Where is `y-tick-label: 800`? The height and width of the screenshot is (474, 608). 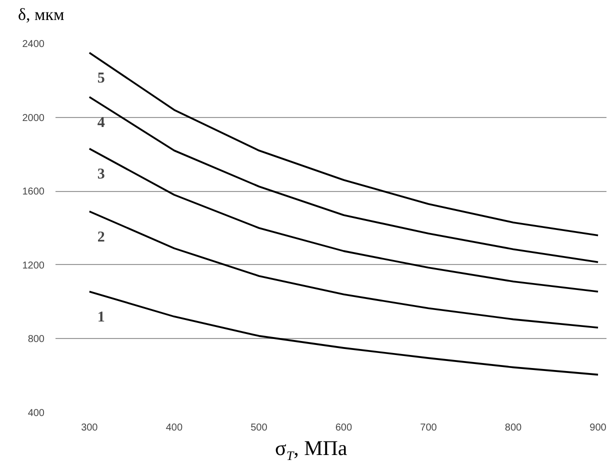
y-tick-label: 800 is located at coordinates (36, 340).